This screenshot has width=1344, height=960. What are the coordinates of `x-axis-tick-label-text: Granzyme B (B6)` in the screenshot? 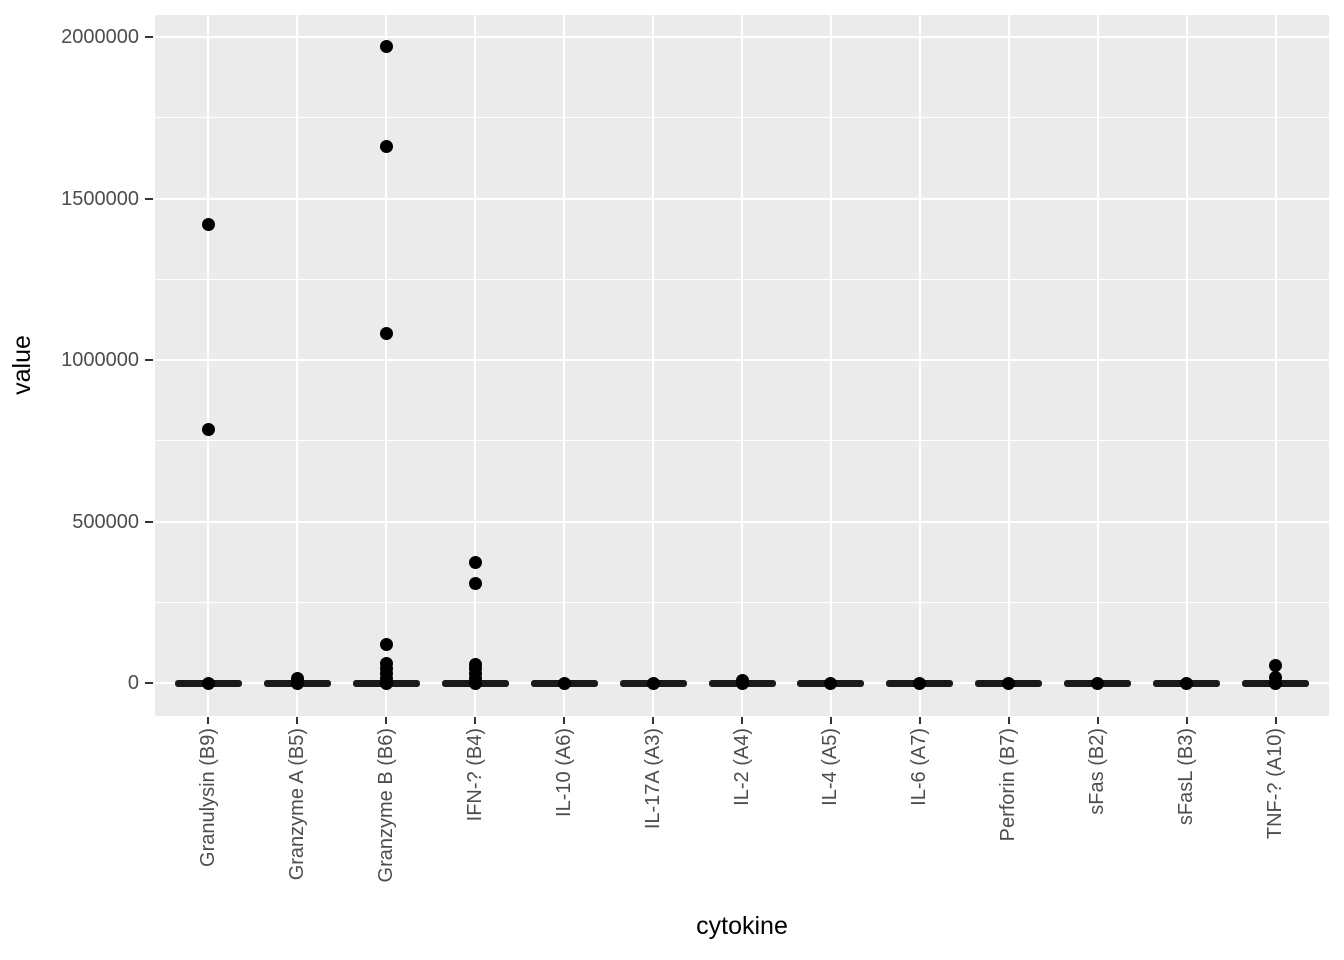 It's located at (385, 805).